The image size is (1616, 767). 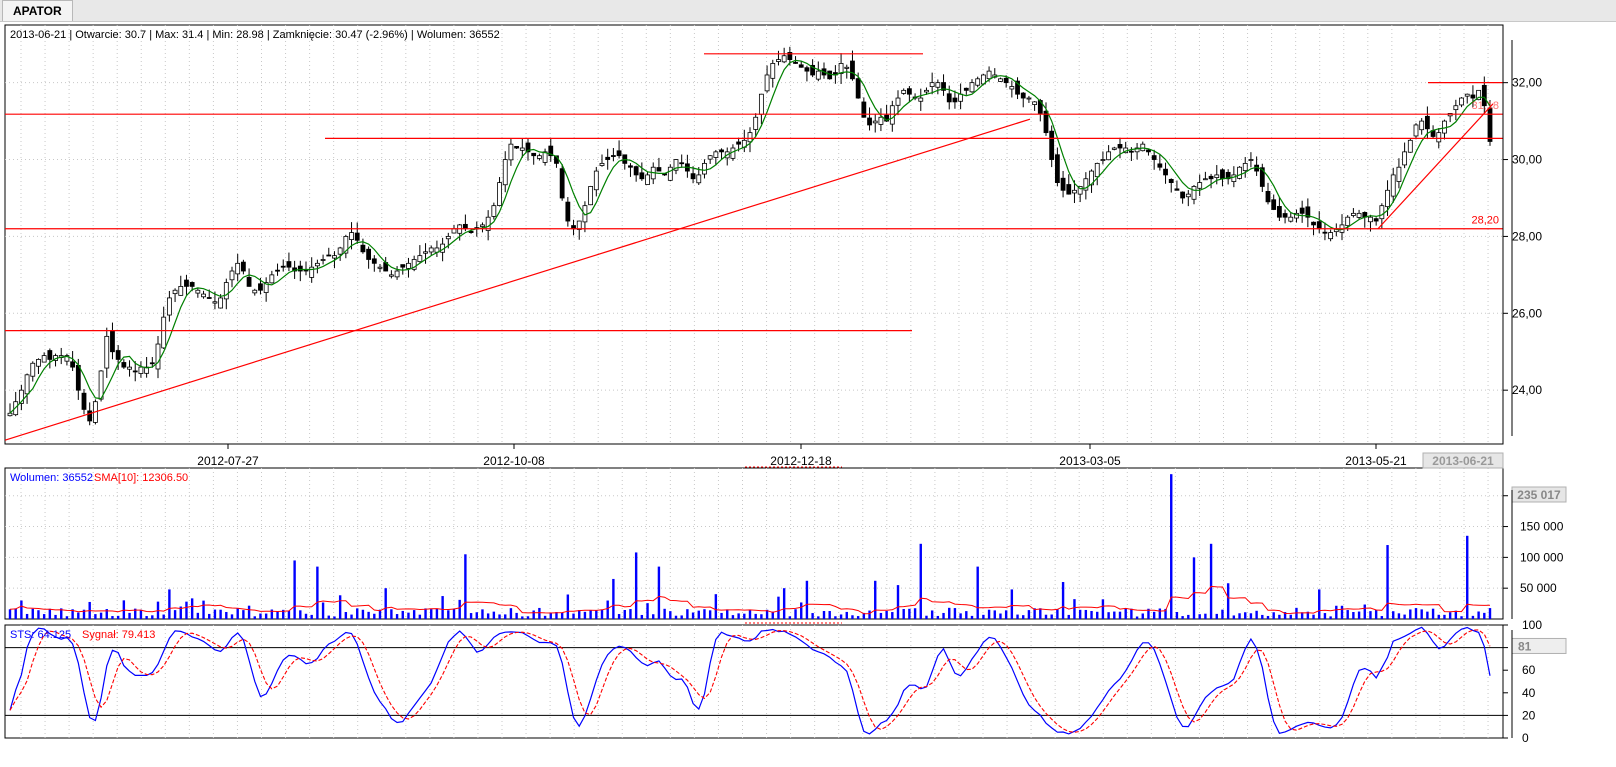 What do you see at coordinates (514, 461) in the screenshot?
I see `x-axis-label: 2012-10-08` at bounding box center [514, 461].